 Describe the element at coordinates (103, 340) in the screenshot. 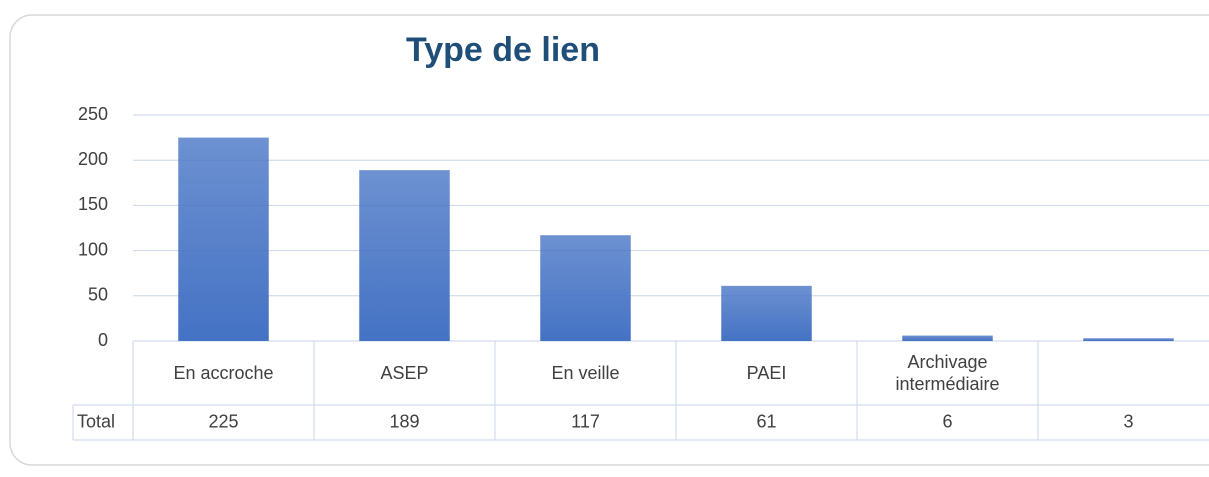

I see `y-tick-label: 0` at that location.